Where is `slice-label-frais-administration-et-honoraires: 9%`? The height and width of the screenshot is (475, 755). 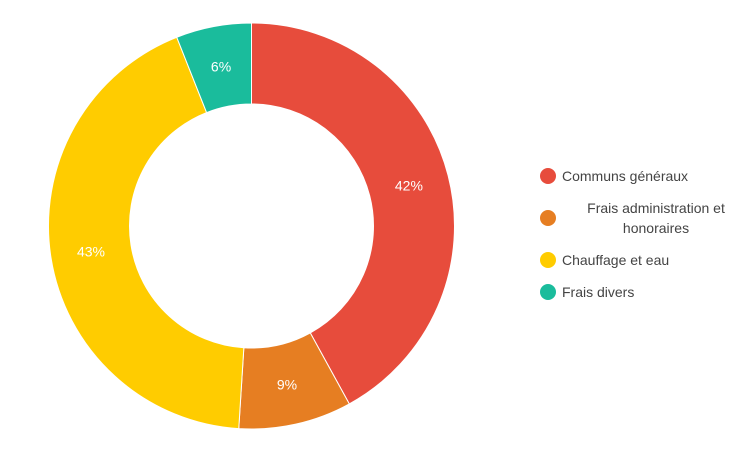
slice-label-frais-administration-et-honoraires: 9% is located at coordinates (287, 385).